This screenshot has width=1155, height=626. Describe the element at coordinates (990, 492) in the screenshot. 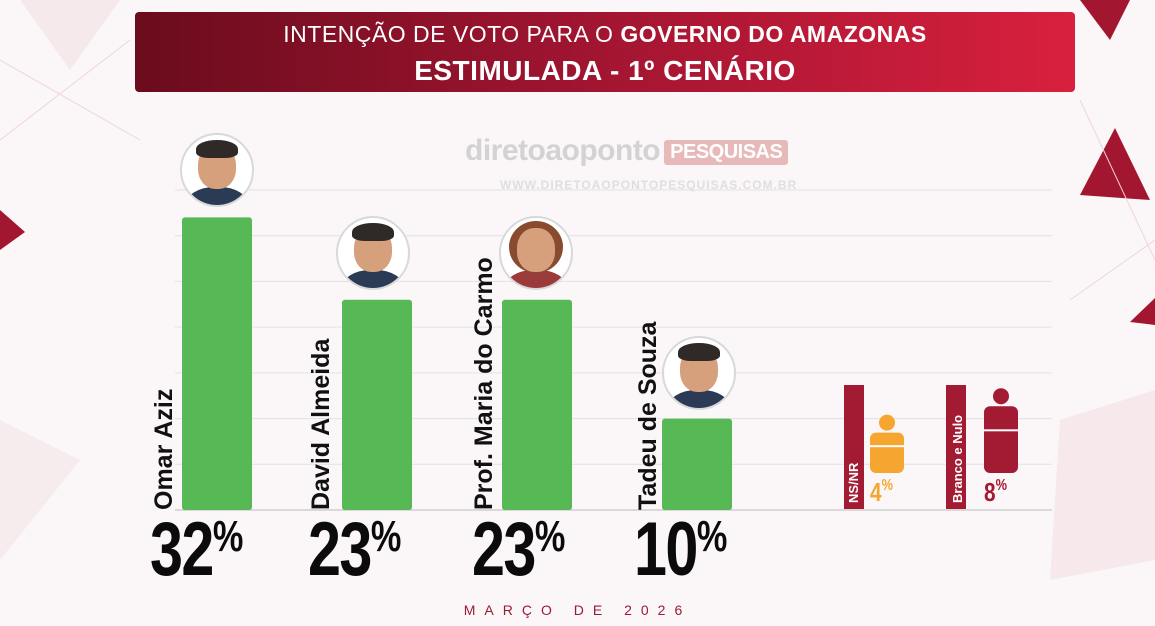

I see `value-branco-nulo: 8` at that location.